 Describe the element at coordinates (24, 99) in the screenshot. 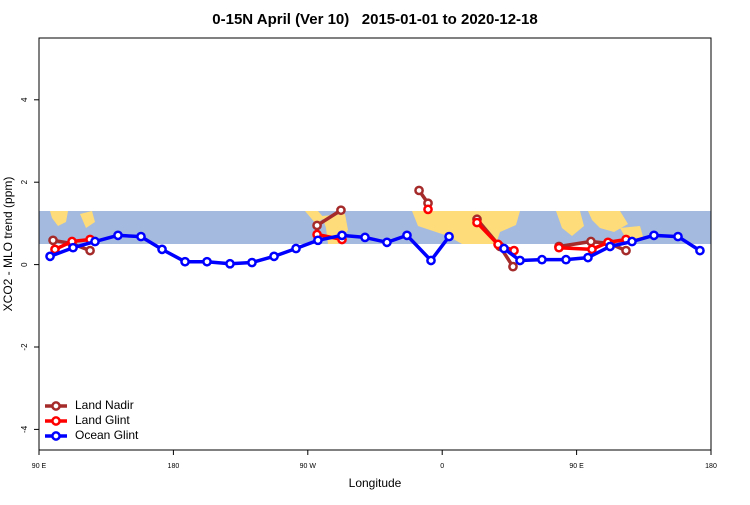

I see `y-tick-label: 4` at that location.